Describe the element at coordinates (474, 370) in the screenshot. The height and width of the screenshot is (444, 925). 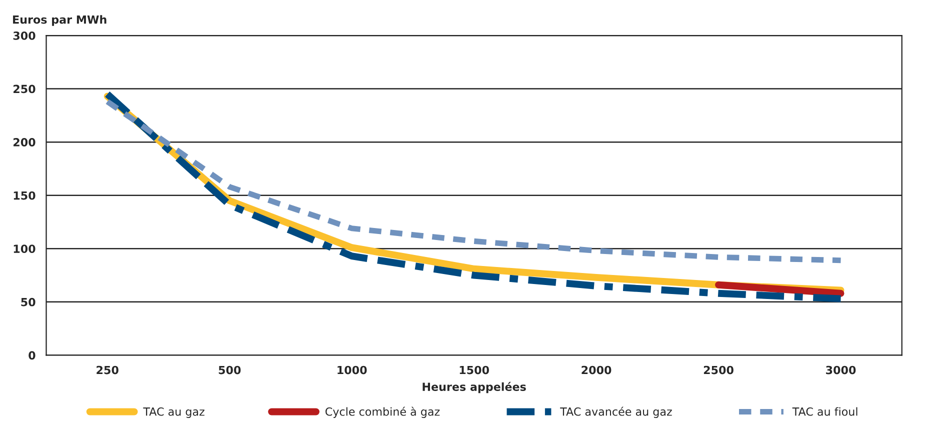
I see `x-tick-label: 1500` at that location.